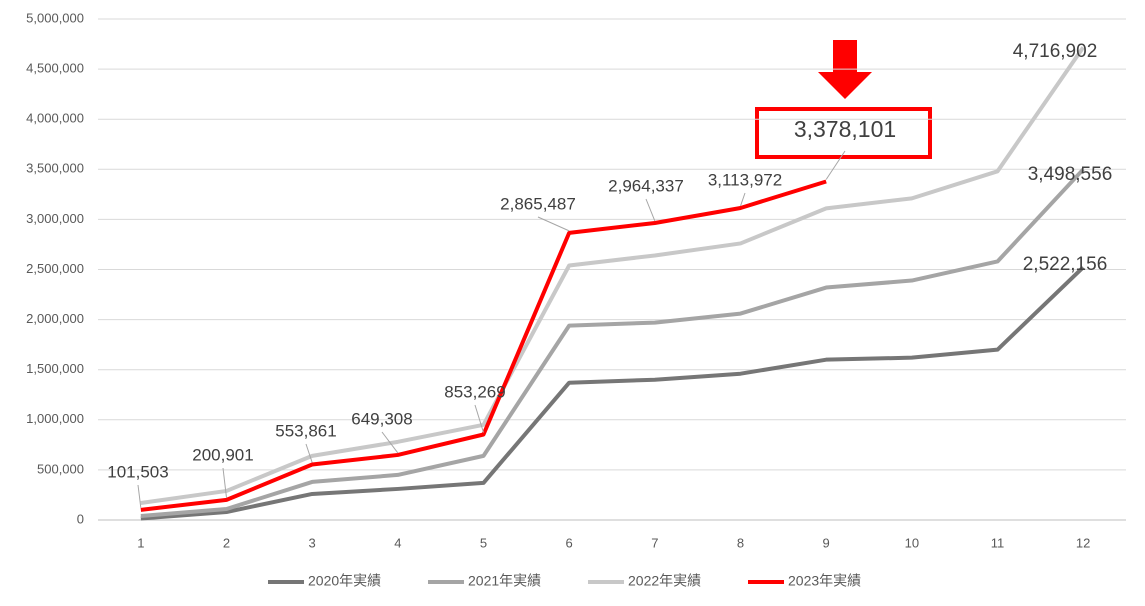 The width and height of the screenshot is (1145, 606). I want to click on legend-label: 2021年実績, so click(504, 581).